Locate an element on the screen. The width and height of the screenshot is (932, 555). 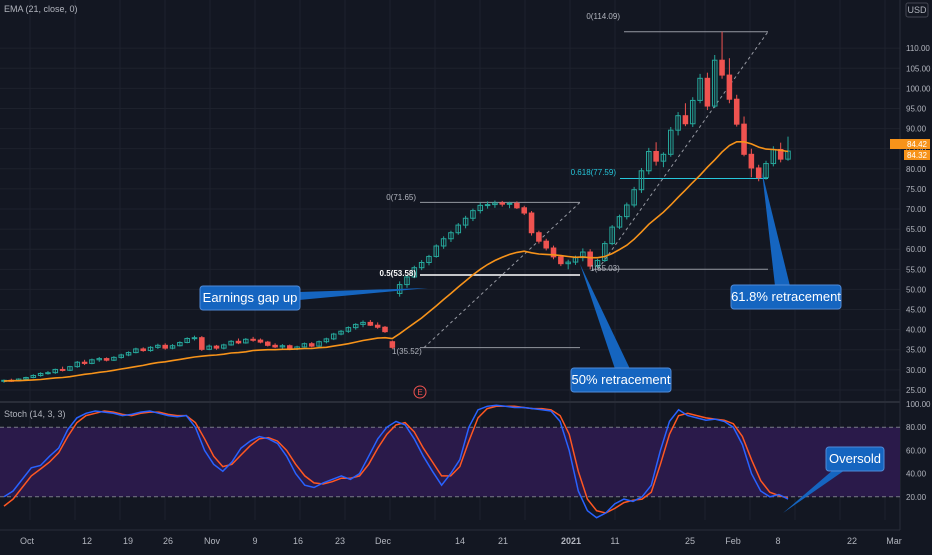
ema-value-label: 84.32 is located at coordinates (917, 155).